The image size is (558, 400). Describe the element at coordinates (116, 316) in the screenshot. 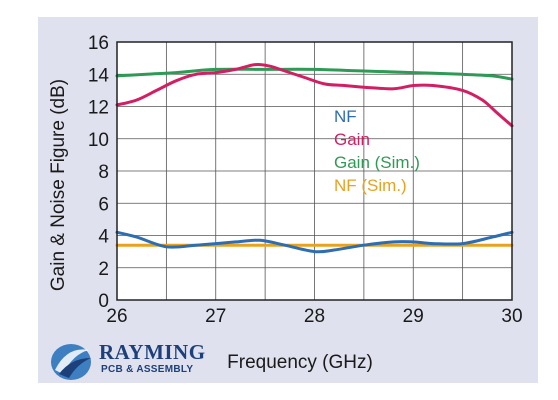

I see `x-tick-label: 26` at that location.